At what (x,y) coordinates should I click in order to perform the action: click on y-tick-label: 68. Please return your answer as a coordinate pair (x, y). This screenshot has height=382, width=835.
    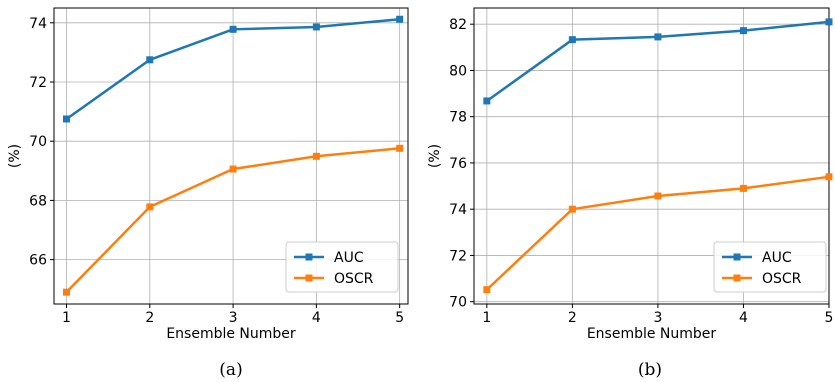
    Looking at the image, I should click on (38, 201).